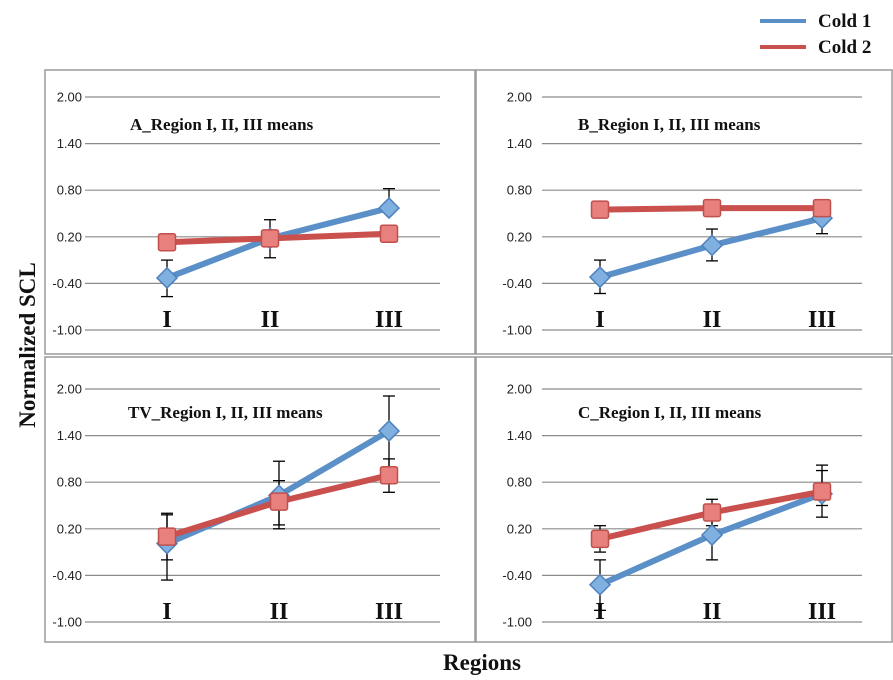  What do you see at coordinates (815, 34) in the screenshot?
I see `legend: Cold 1 Cold 2` at bounding box center [815, 34].